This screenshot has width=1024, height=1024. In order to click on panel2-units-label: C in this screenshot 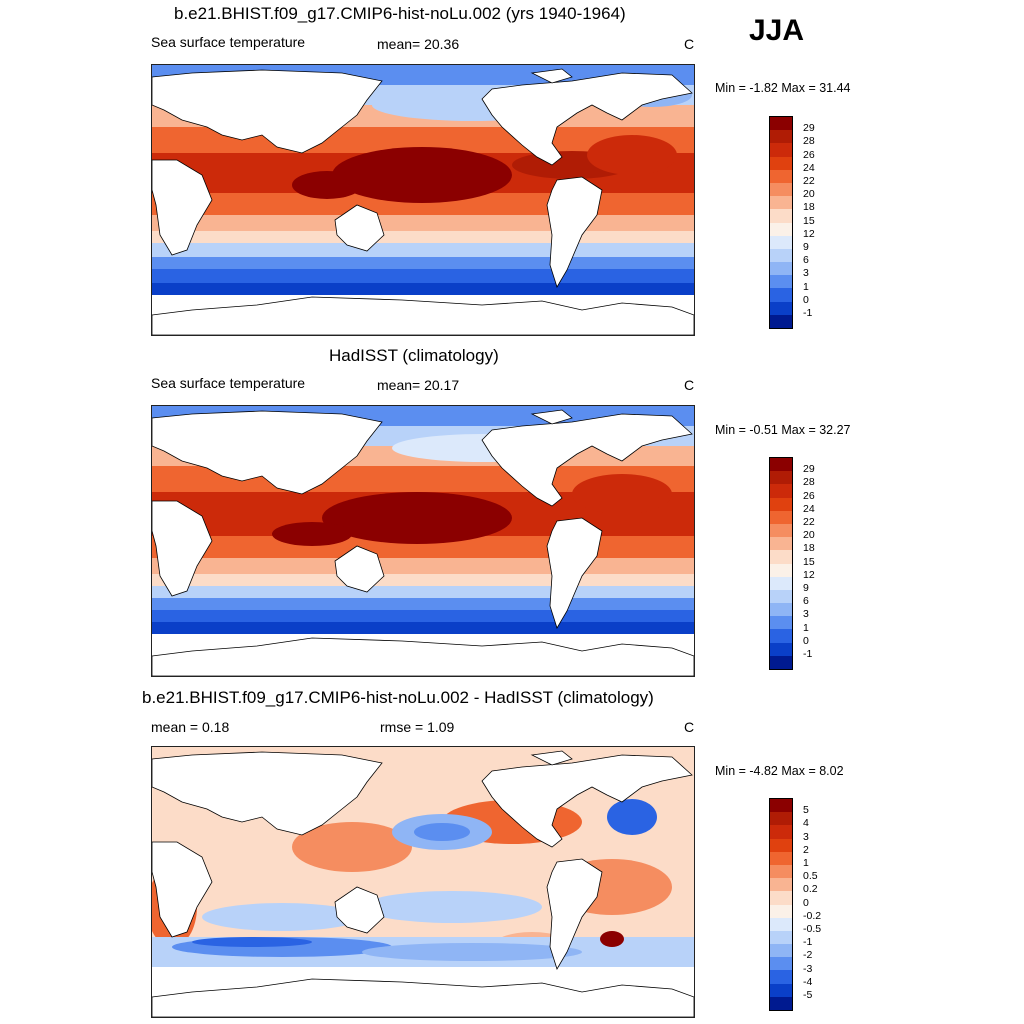, I will do `click(689, 385)`.